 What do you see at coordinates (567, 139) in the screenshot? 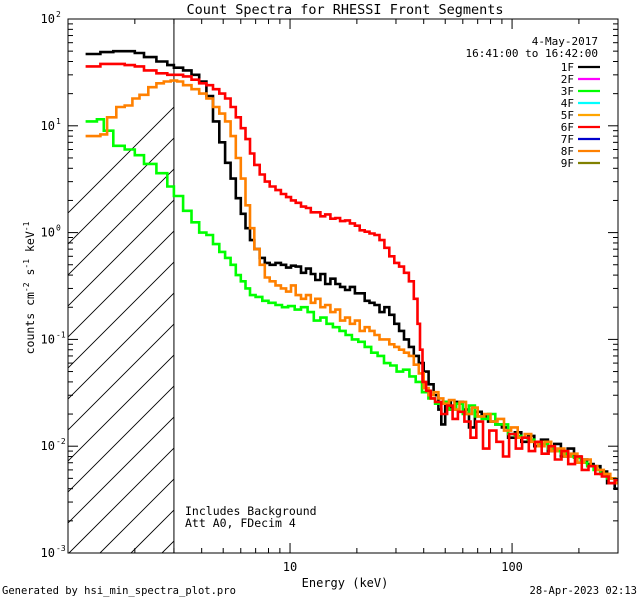
I see `legend-label: 7F` at bounding box center [567, 139].